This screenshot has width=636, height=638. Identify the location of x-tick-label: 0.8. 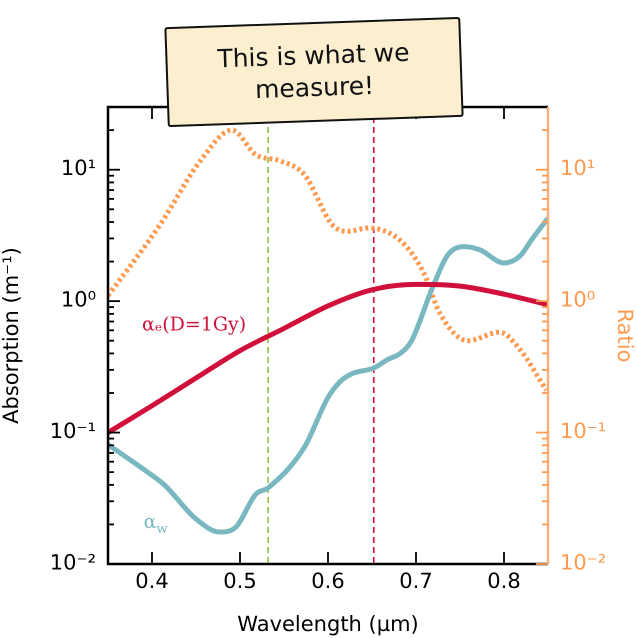
(504, 581).